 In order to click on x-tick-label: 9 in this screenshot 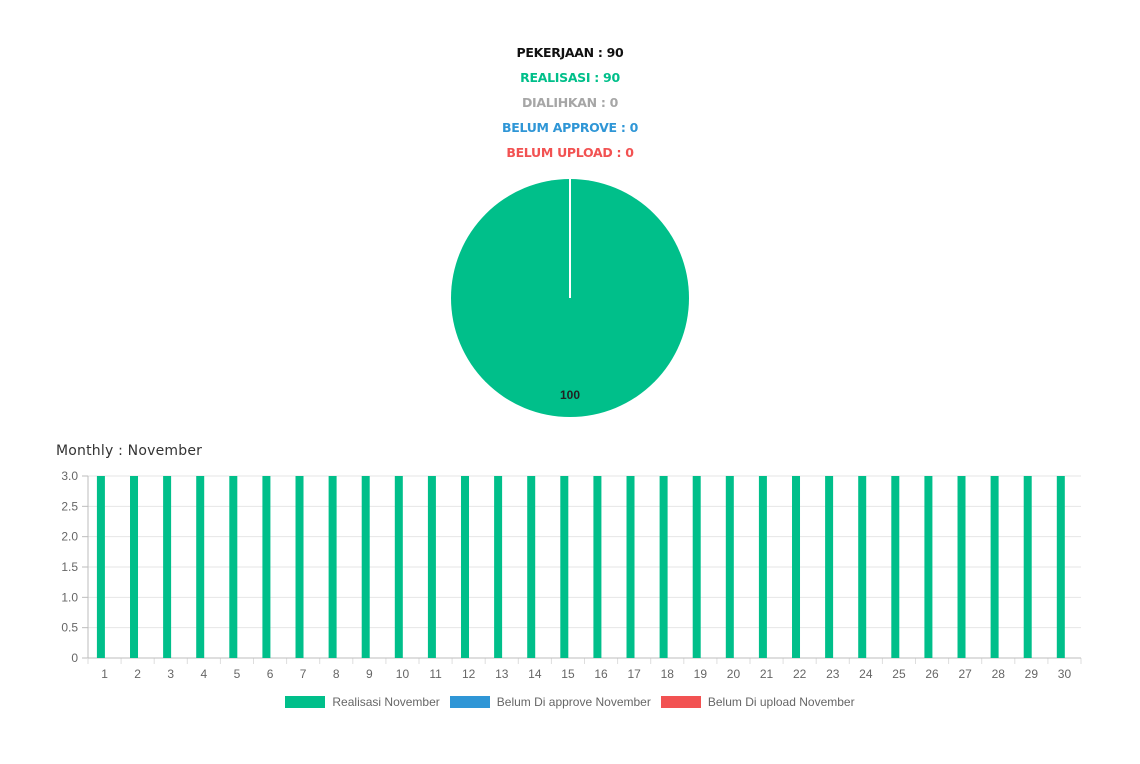, I will do `click(369, 674)`.